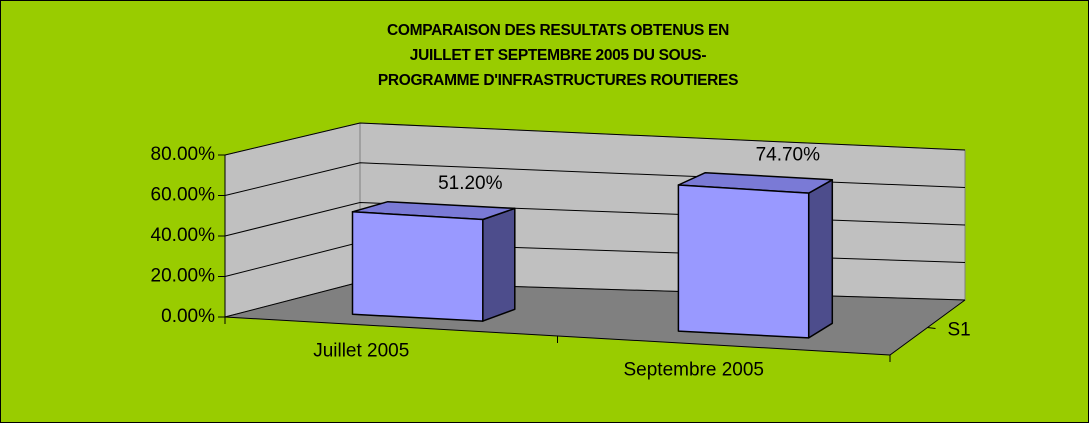 This screenshot has height=423, width=1089. What do you see at coordinates (959, 330) in the screenshot?
I see `series-label: S1` at bounding box center [959, 330].